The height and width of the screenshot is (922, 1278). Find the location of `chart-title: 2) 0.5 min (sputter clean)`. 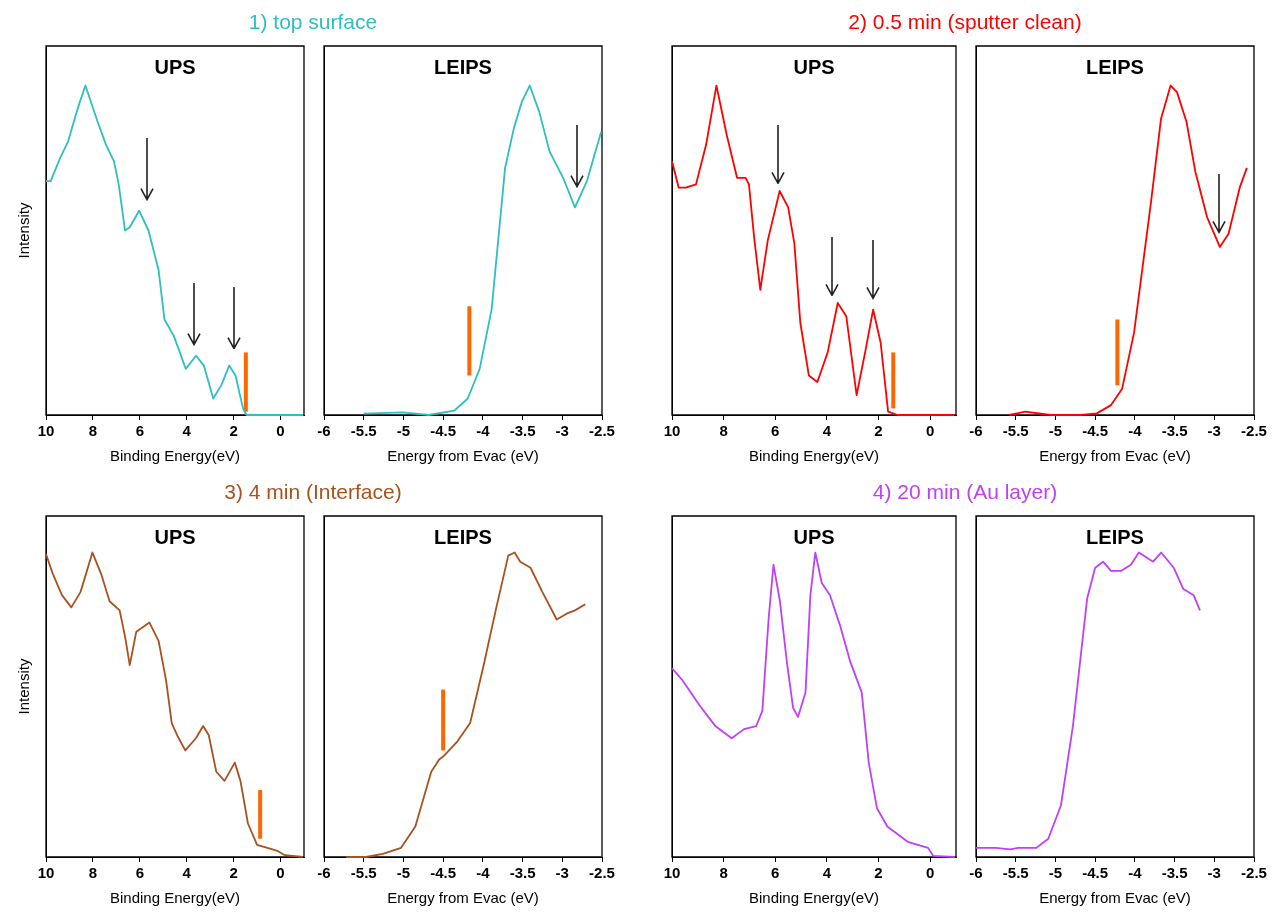

chart-title: 2) 0.5 min (sputter clean) is located at coordinates (965, 22).